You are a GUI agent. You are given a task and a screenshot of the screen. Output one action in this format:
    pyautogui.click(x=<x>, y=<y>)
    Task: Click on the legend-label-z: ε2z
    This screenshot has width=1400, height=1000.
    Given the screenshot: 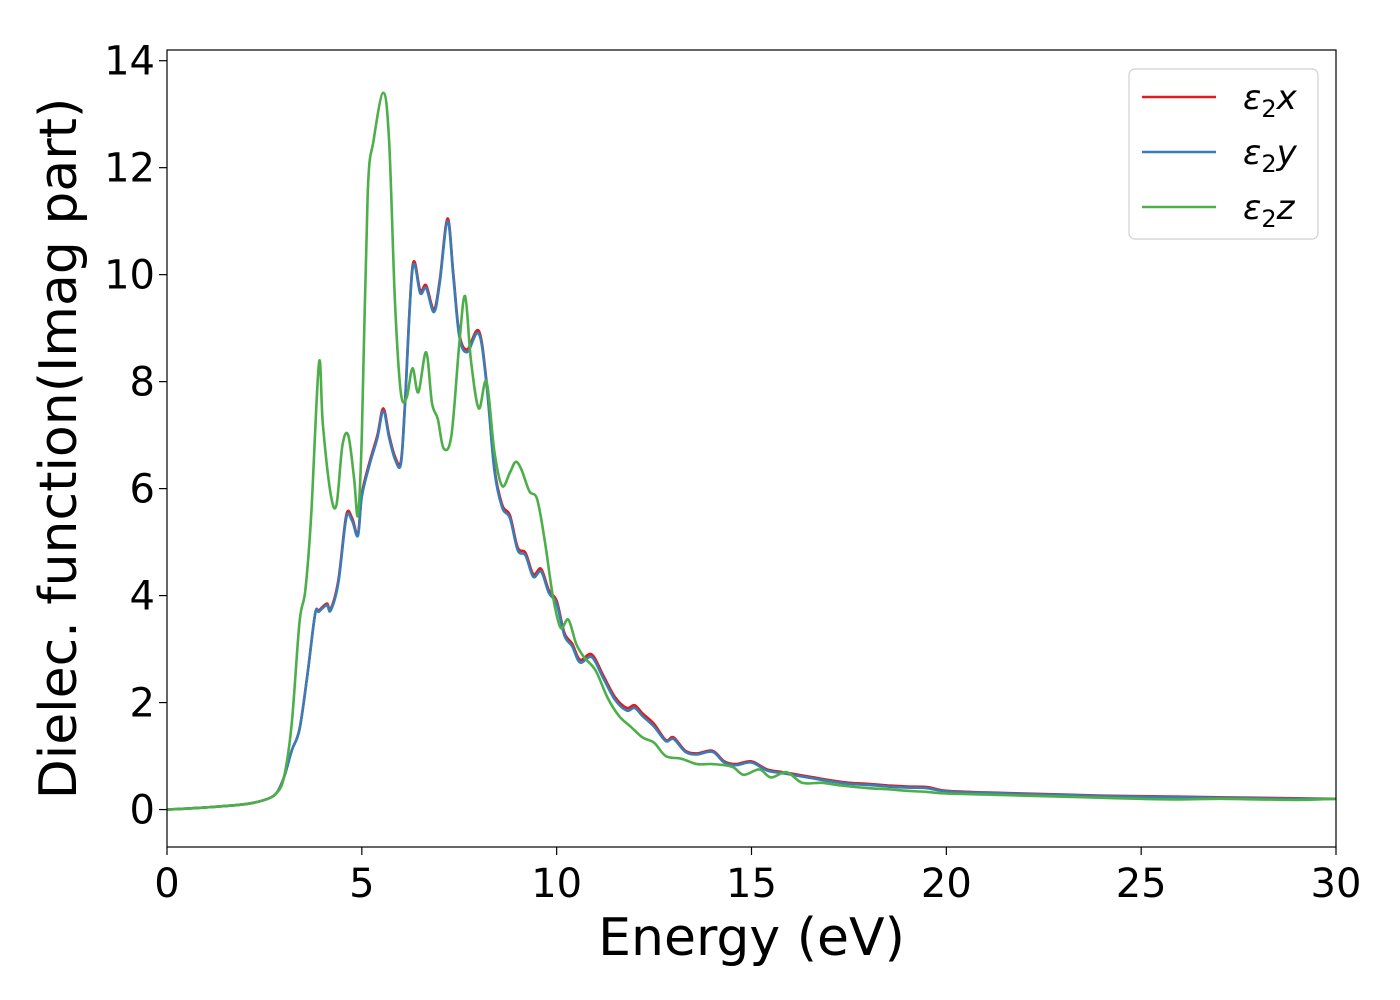 What is the action you would take?
    pyautogui.click(x=1269, y=210)
    